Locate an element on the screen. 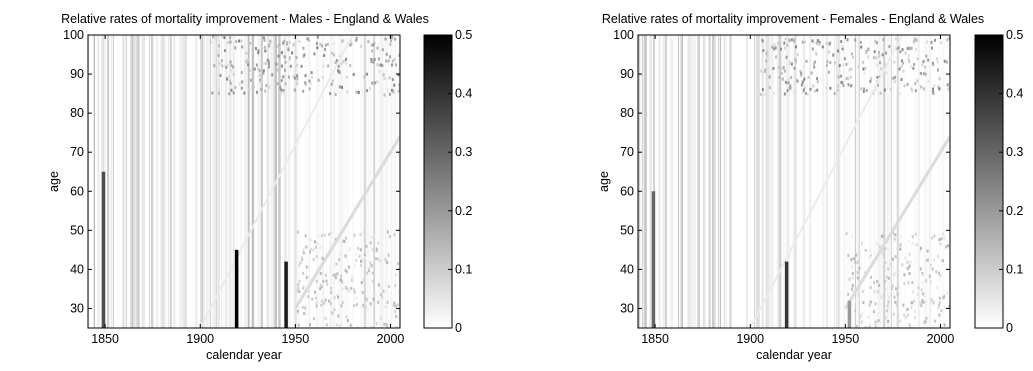 Image resolution: width=1033 pixels, height=371 pixels. y-tick-label: 60 is located at coordinates (77, 191).